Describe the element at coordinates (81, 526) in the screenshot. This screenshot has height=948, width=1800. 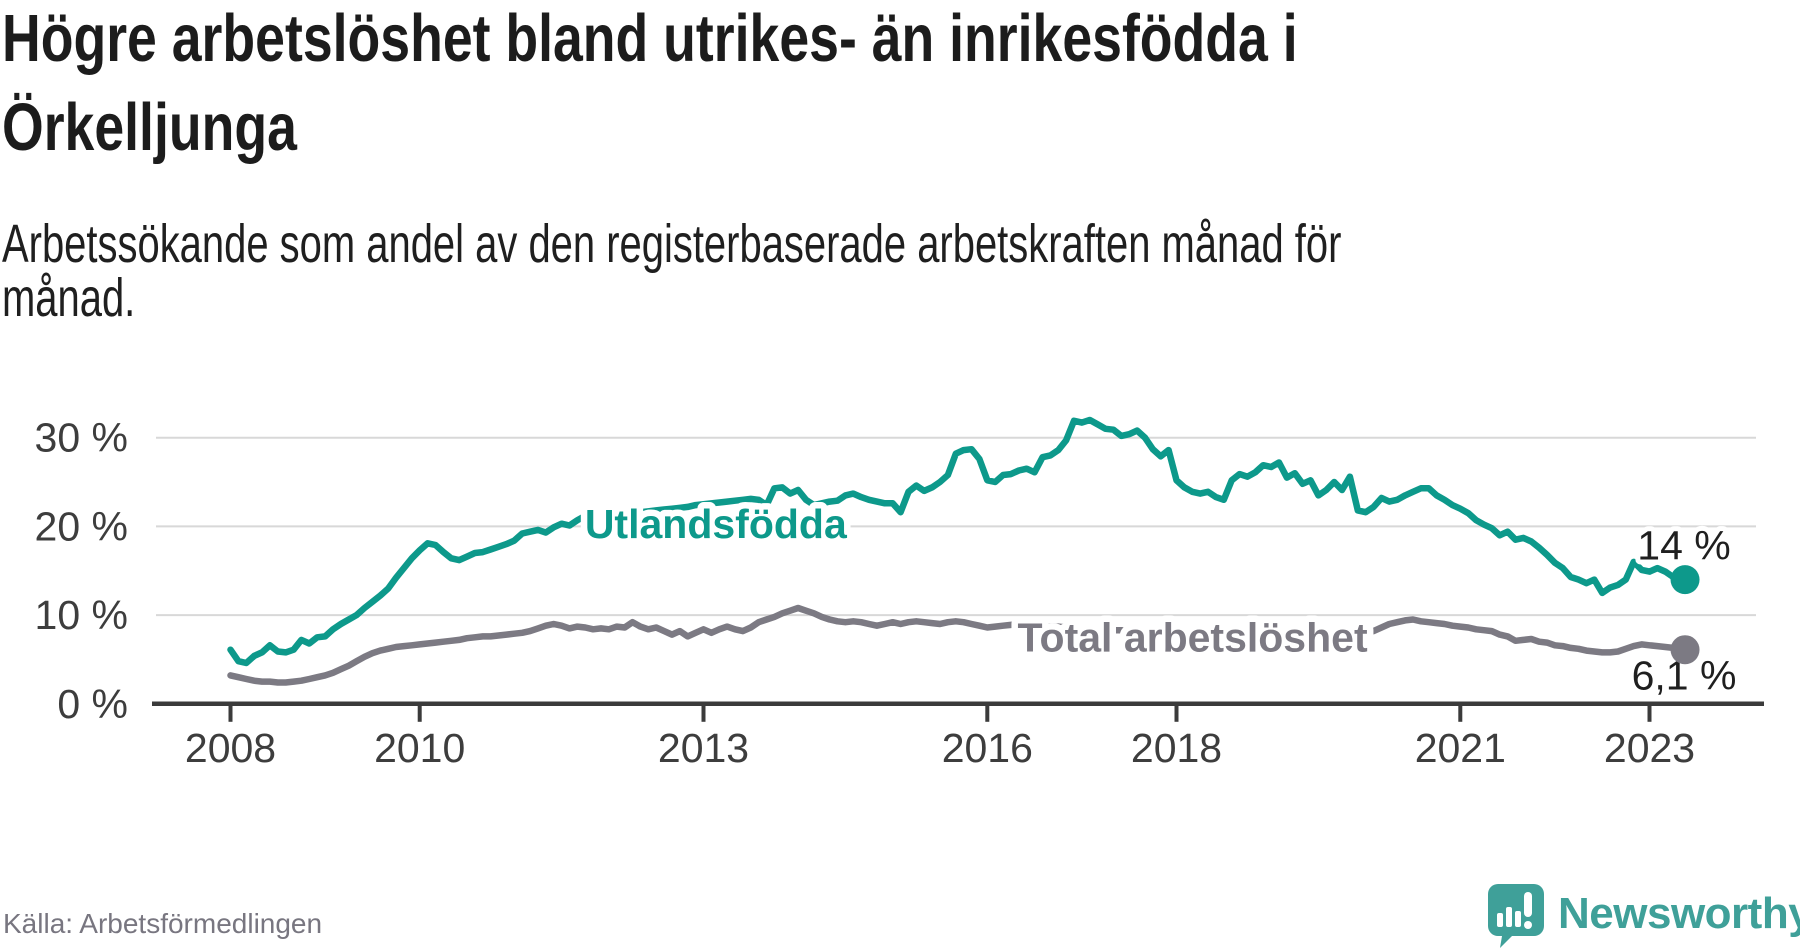
I see `y-axis-label: 20 %` at that location.